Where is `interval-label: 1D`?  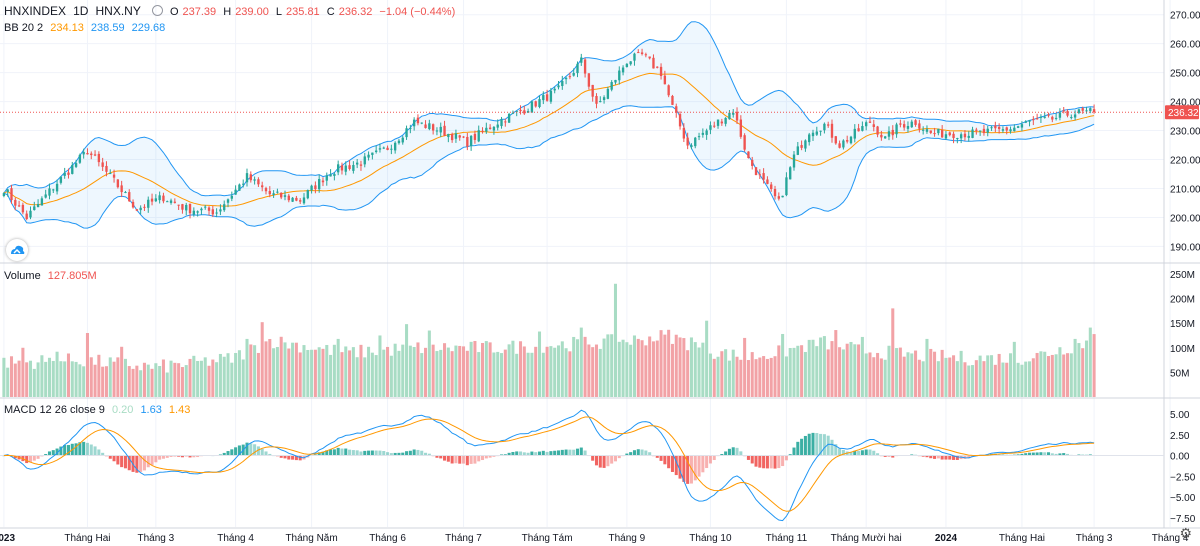
interval-label: 1D is located at coordinates (81, 11).